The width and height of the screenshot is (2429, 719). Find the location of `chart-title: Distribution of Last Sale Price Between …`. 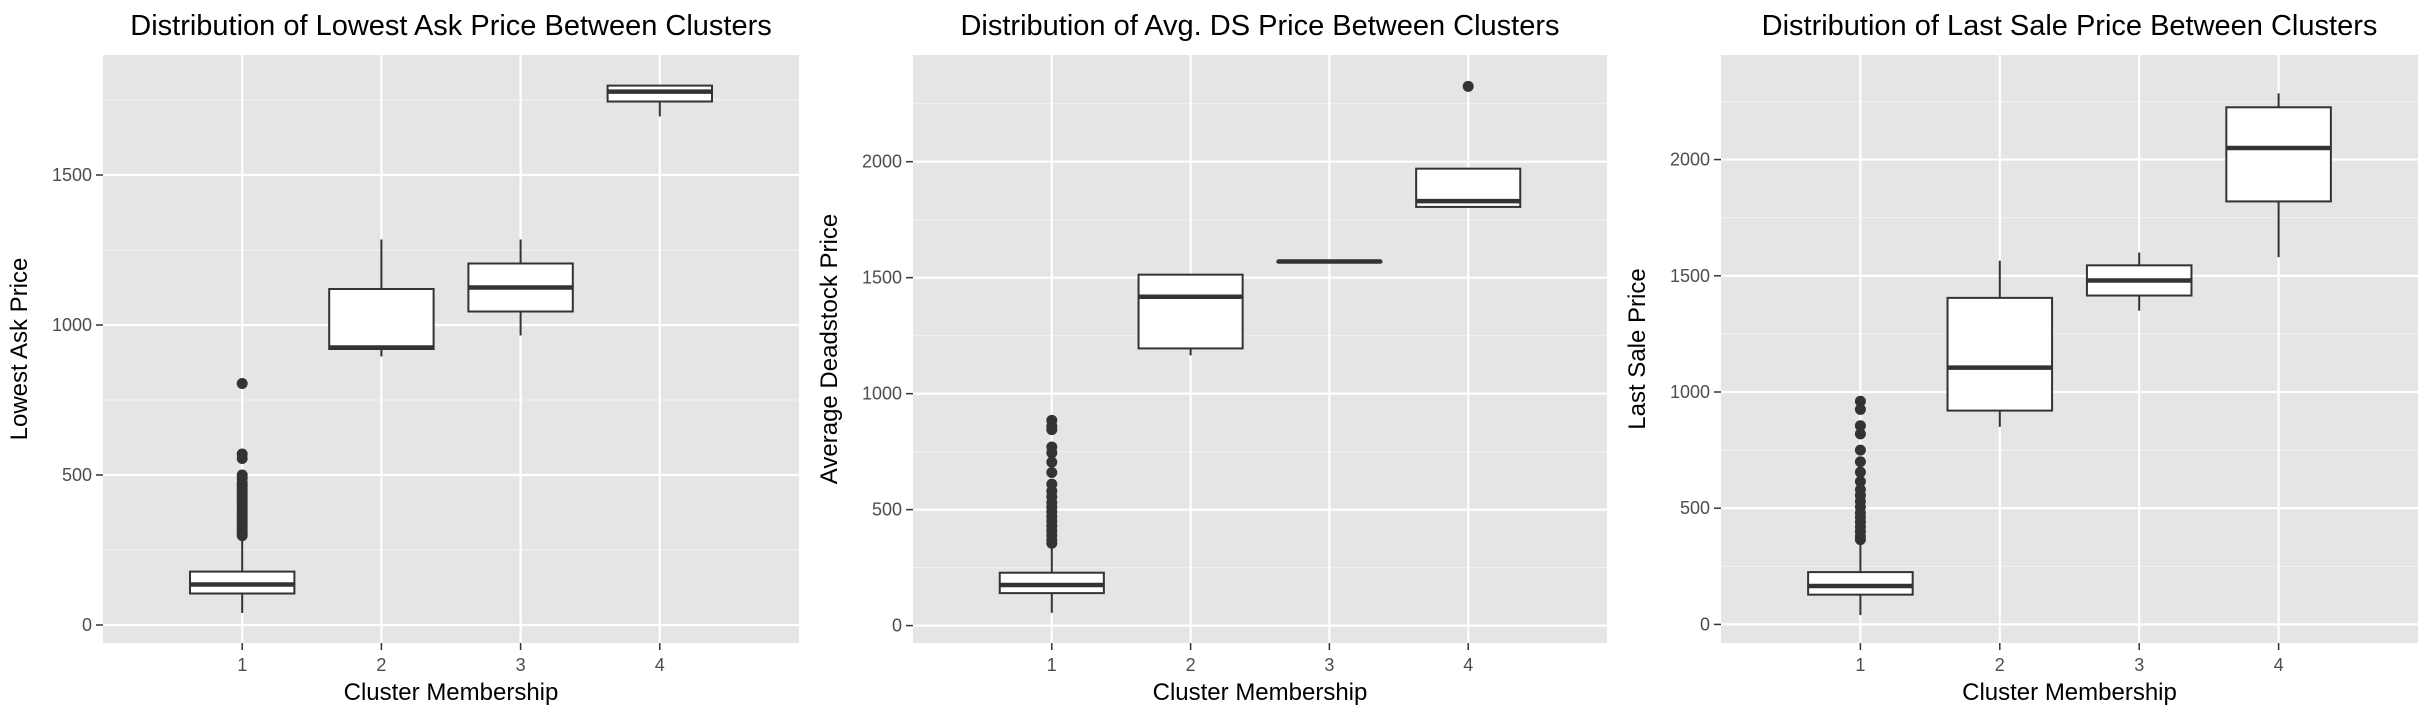

chart-title: Distribution of Last Sale Price Between … is located at coordinates (2070, 26).